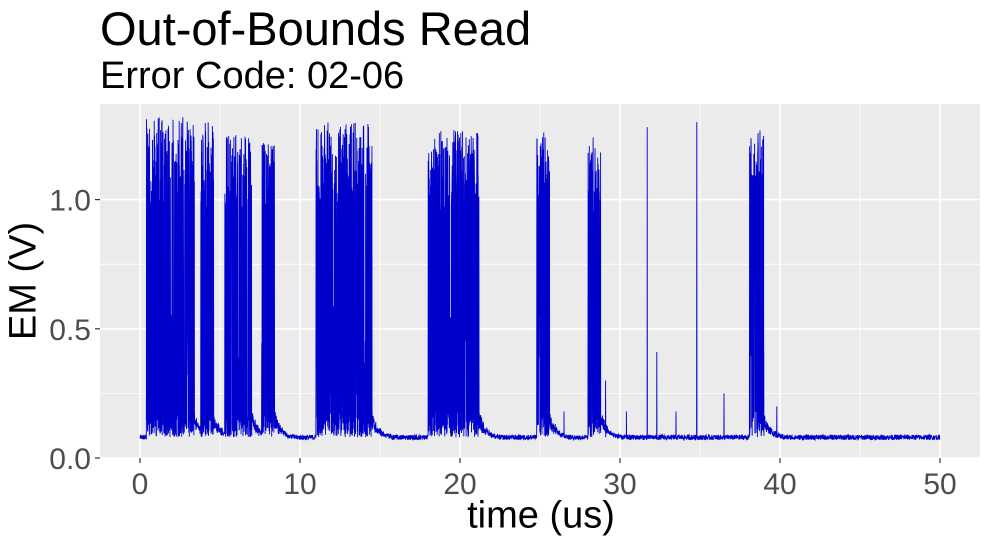  Describe the element at coordinates (619, 484) in the screenshot. I see `x-tick-label: 30` at that location.